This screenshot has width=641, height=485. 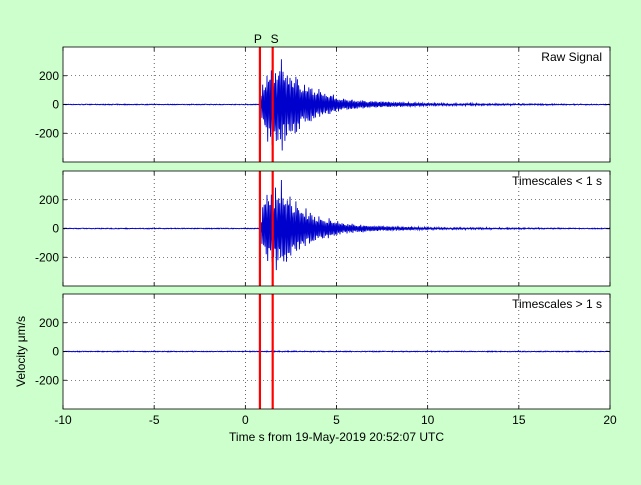 I want to click on x-tick-label: -5, so click(x=154, y=420).